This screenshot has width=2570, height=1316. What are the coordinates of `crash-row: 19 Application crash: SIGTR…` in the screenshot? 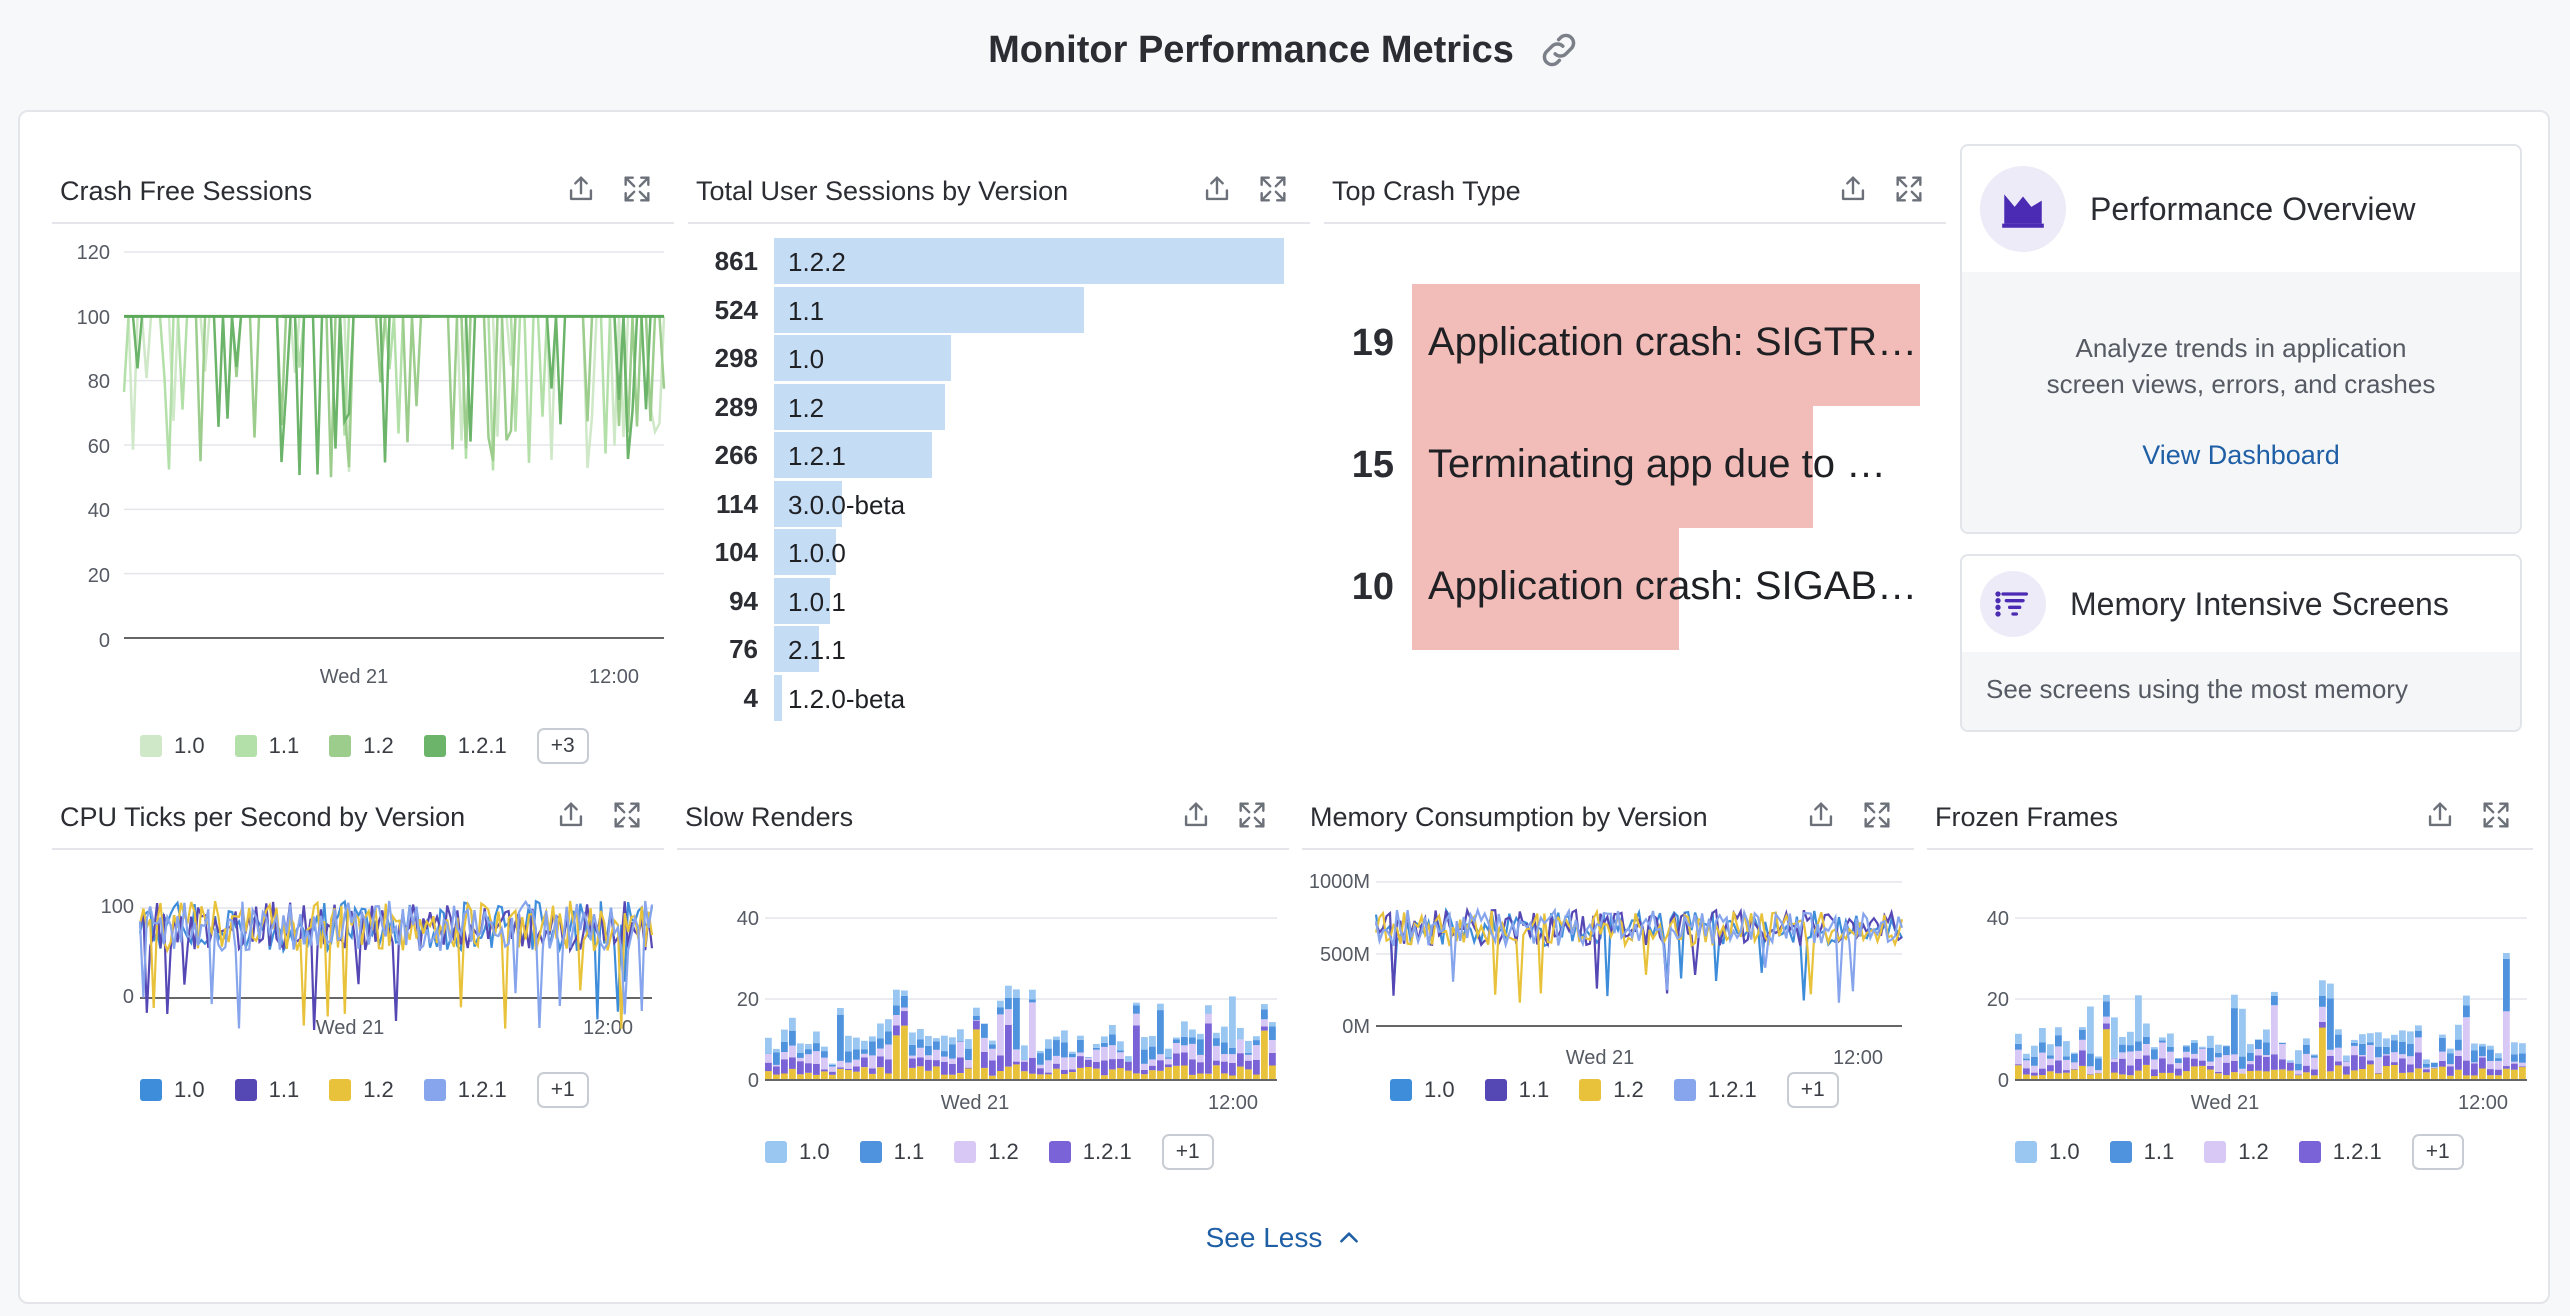 It's located at (1635, 345).